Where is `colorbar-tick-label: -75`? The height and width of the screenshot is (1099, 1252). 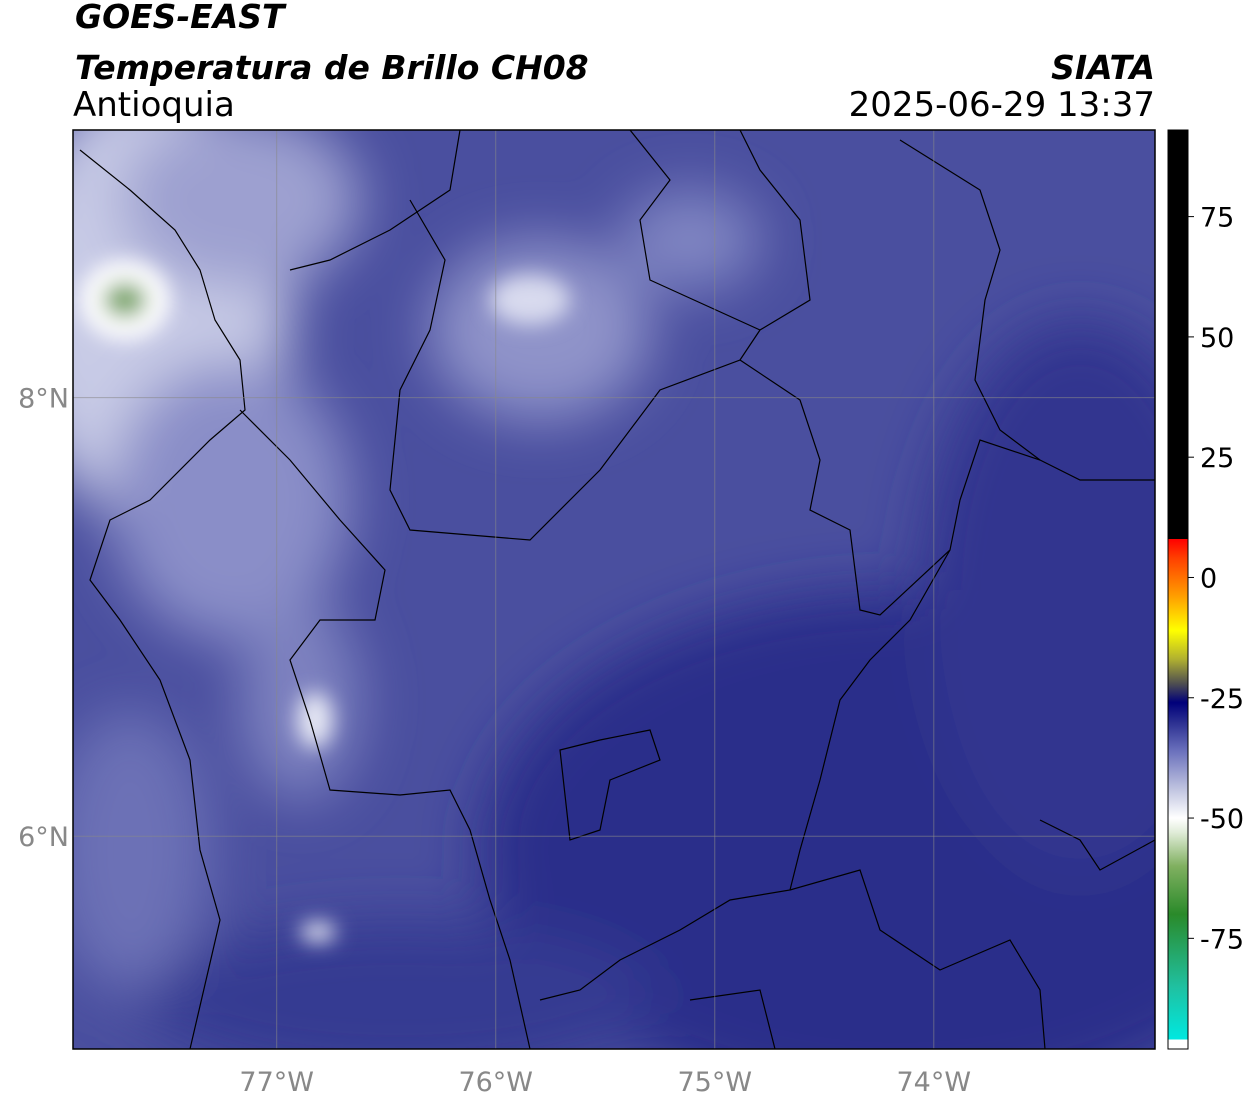 colorbar-tick-label: -75 is located at coordinates (1222, 939).